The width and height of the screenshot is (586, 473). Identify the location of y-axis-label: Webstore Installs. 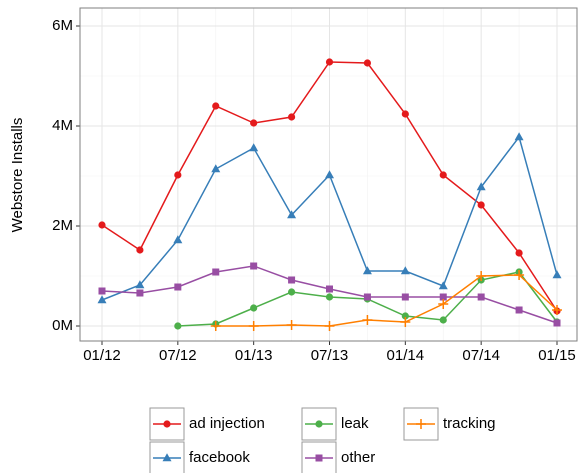
(17, 175).